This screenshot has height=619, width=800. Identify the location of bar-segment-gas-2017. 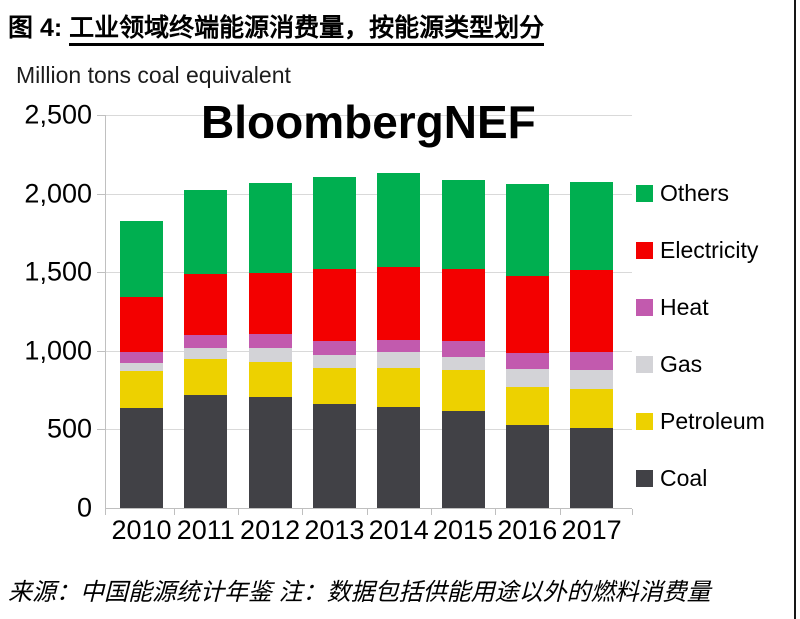
(592, 379).